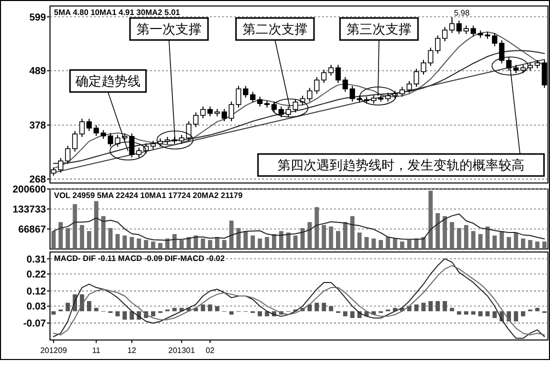 This screenshot has height=373, width=550. I want to click on annotation: 第三次支撑, so click(379, 29).